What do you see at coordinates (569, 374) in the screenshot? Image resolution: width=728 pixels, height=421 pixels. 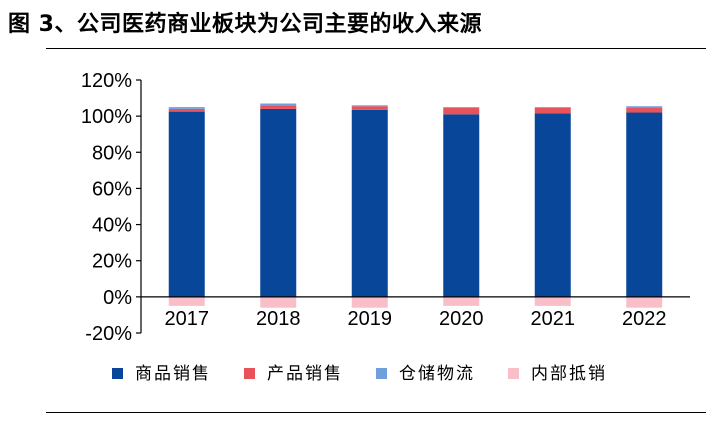 I see `legend-label: 内部抵销` at bounding box center [569, 374].